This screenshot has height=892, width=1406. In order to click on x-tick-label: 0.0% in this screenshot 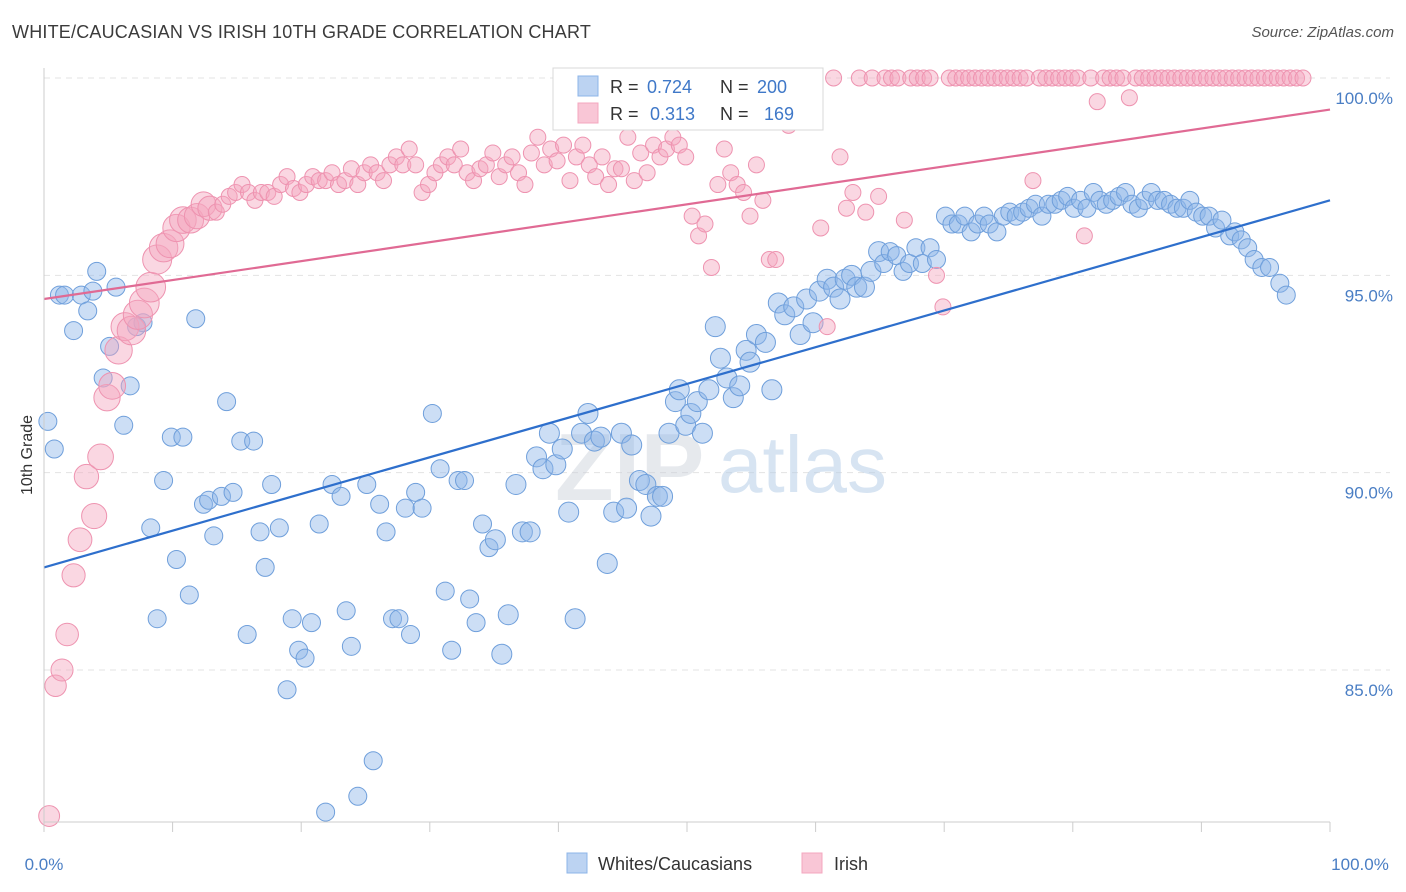, I will do `click(44, 864)`.